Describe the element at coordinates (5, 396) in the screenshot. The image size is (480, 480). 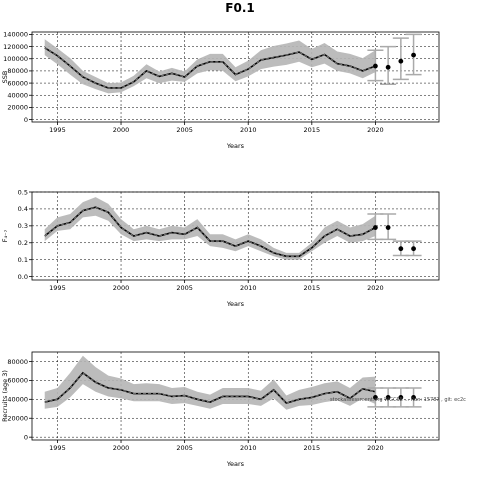
I see `y-axis-label: Recruits (age 3)` at that location.